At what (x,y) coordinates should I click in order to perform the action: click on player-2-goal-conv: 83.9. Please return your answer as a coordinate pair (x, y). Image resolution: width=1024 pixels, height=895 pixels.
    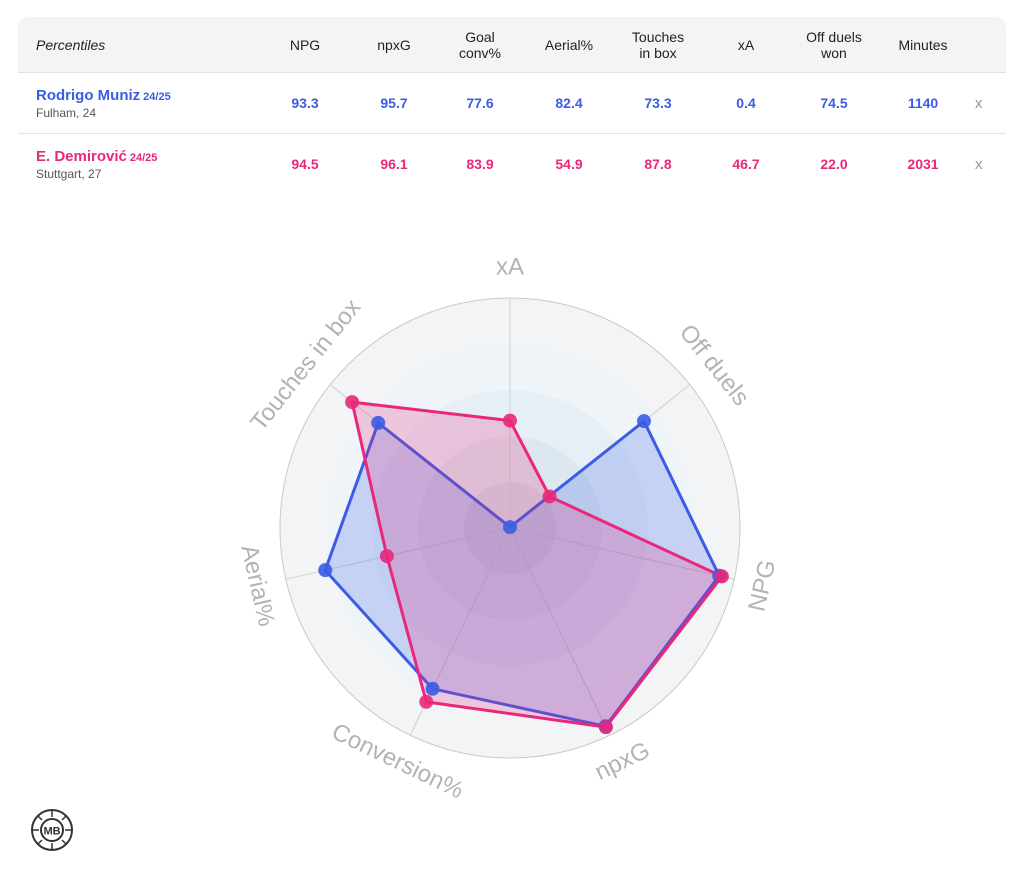
    Looking at the image, I should click on (480, 164).